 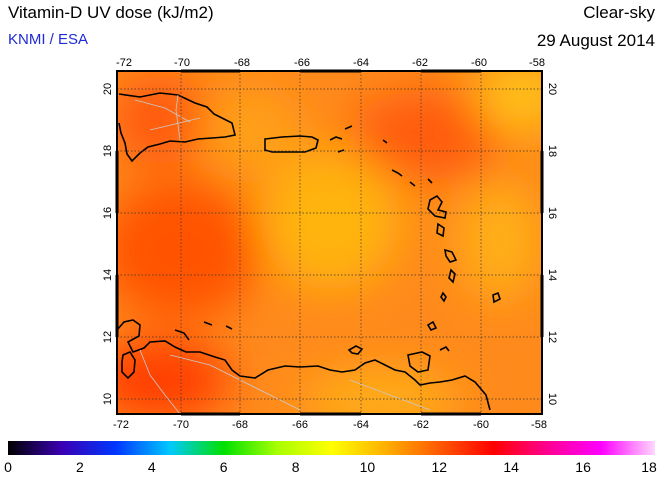 I want to click on grenada-coast, so click(x=432, y=325).